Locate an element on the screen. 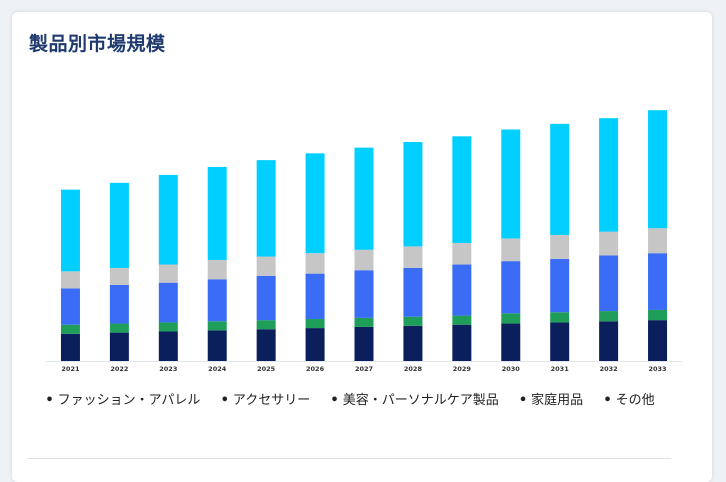  bar-segment-accessories-2026 is located at coordinates (315, 263).